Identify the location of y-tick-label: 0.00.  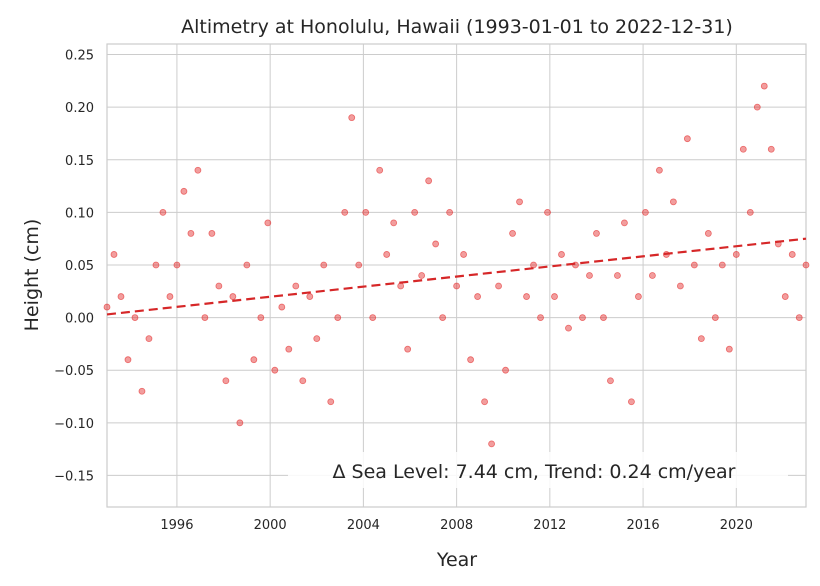
(79, 319).